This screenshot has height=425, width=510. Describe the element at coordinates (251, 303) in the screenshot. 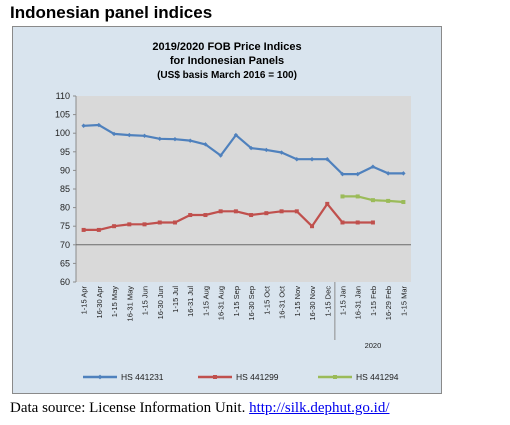

I see `x-tick-label: 16-30 Sep` at that location.